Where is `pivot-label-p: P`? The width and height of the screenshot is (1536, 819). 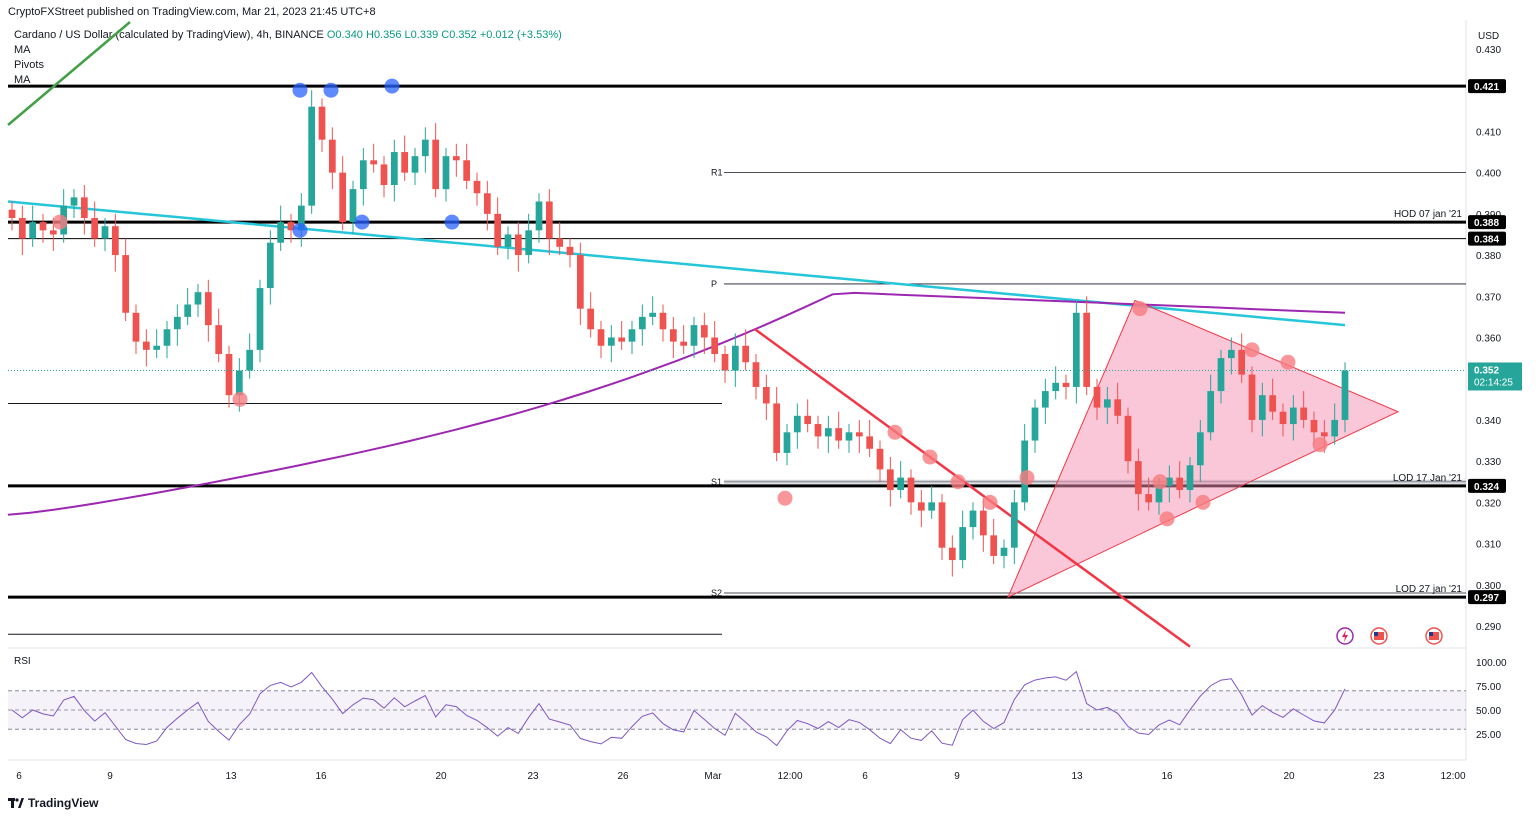 pivot-label-p: P is located at coordinates (714, 284).